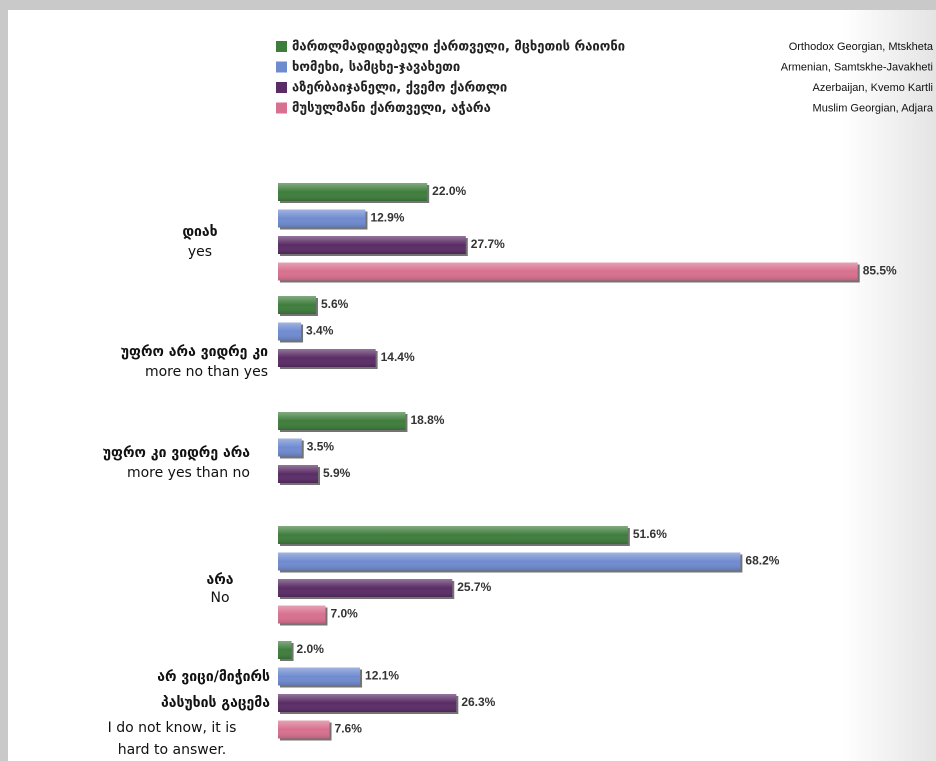 This screenshot has width=936, height=761. What do you see at coordinates (213, 677) in the screenshot?
I see `category-label: არ ვიცი/მიჭირს` at bounding box center [213, 677].